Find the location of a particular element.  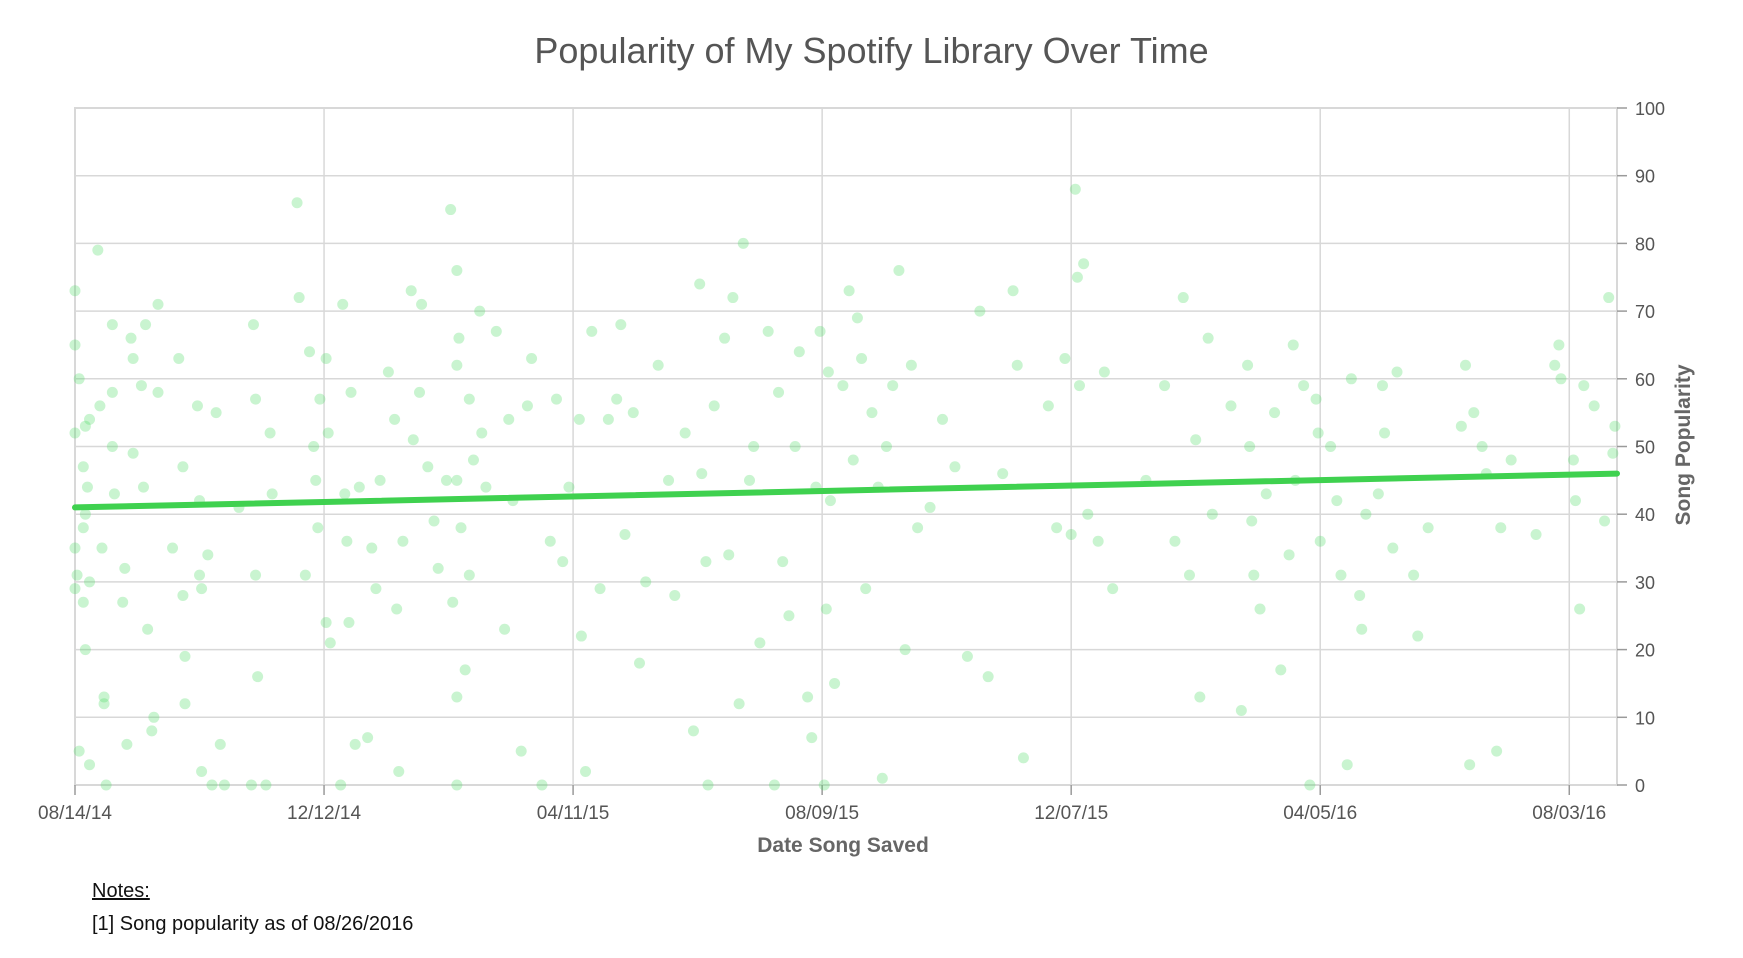

x-tick-label: 08/09/15 is located at coordinates (822, 813).